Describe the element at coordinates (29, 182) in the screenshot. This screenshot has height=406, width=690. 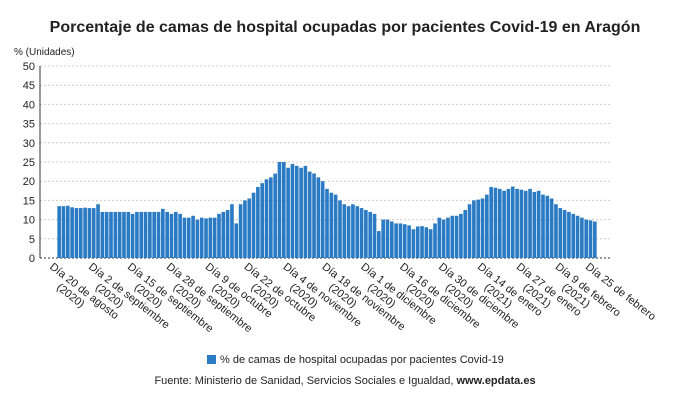
I see `y-tick-label: 20` at that location.